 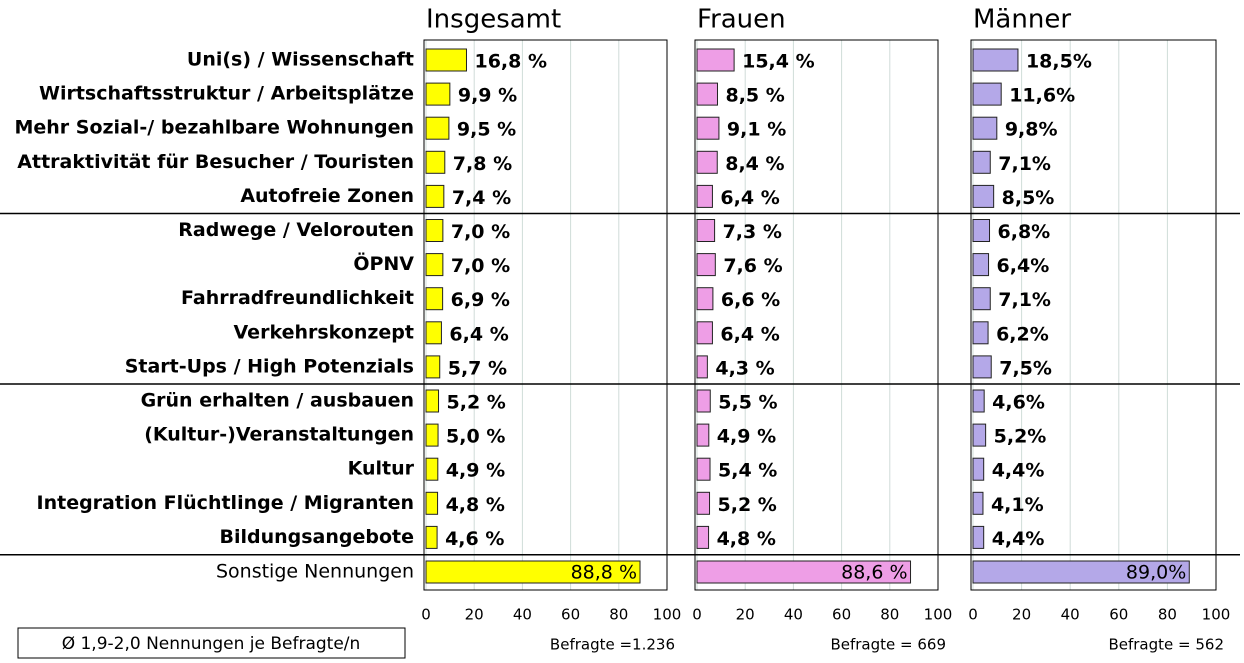 What do you see at coordinates (269, 366) in the screenshot?
I see `category-label: Start-Ups / High Potenzials` at bounding box center [269, 366].